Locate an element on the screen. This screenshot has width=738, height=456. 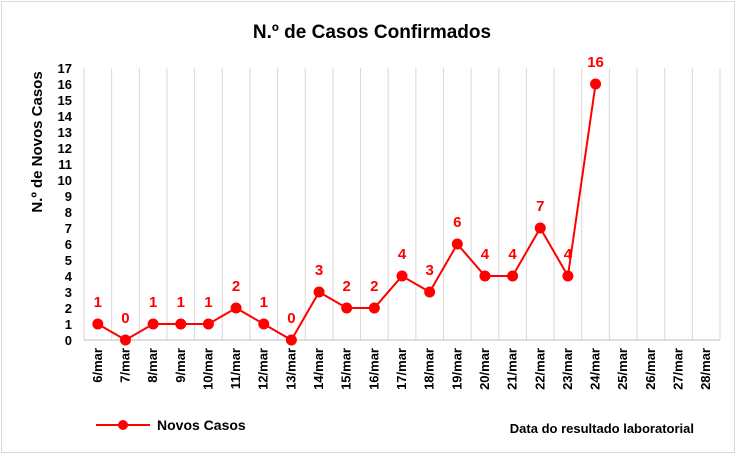
y-tick-label: 9 is located at coordinates (68, 196).